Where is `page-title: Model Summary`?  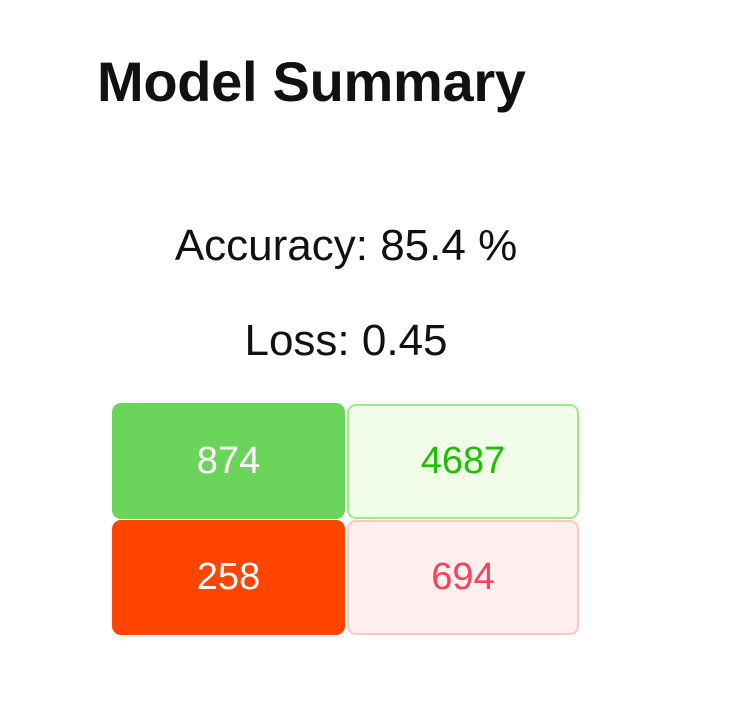 page-title: Model Summary is located at coordinates (311, 81).